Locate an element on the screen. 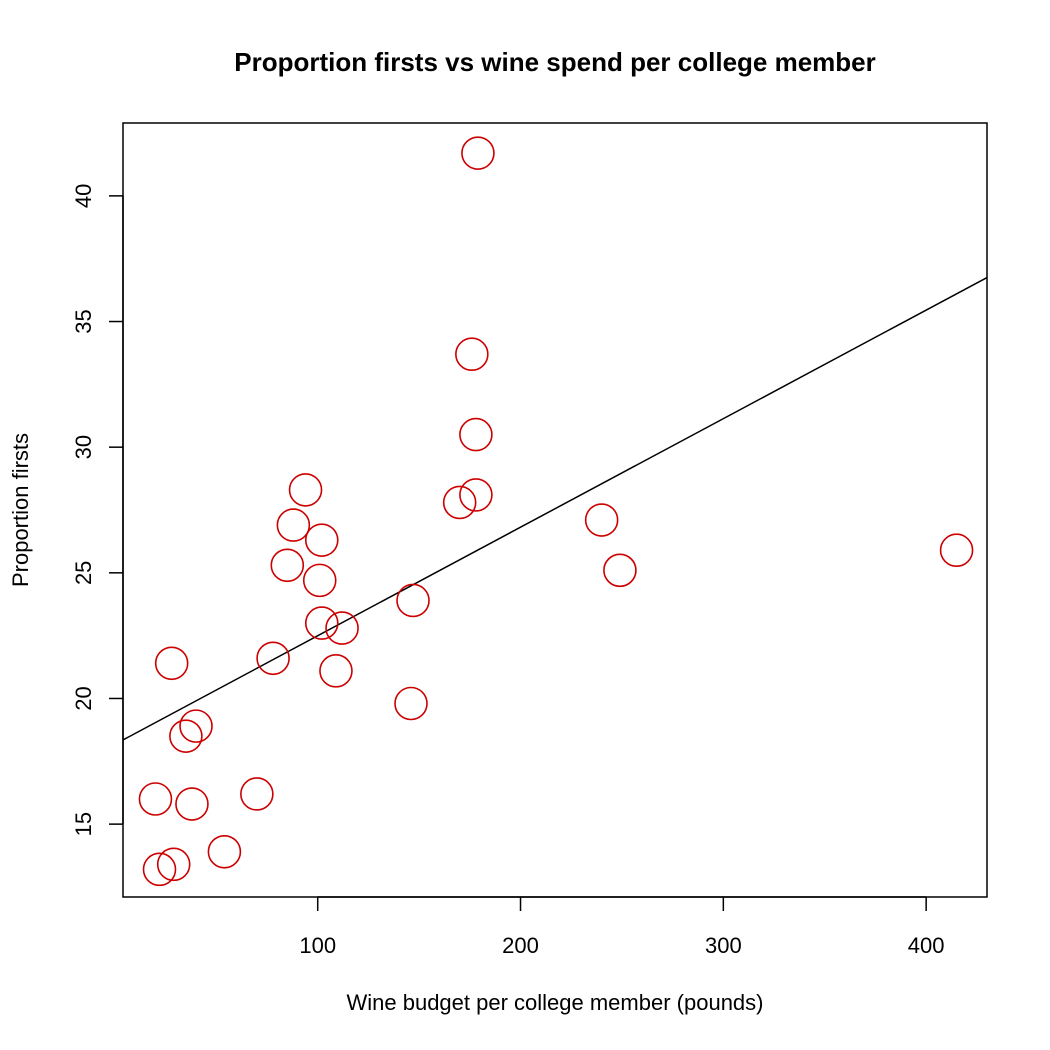  x-axis-label: Wine budget per college member (pounds) is located at coordinates (554, 1002).